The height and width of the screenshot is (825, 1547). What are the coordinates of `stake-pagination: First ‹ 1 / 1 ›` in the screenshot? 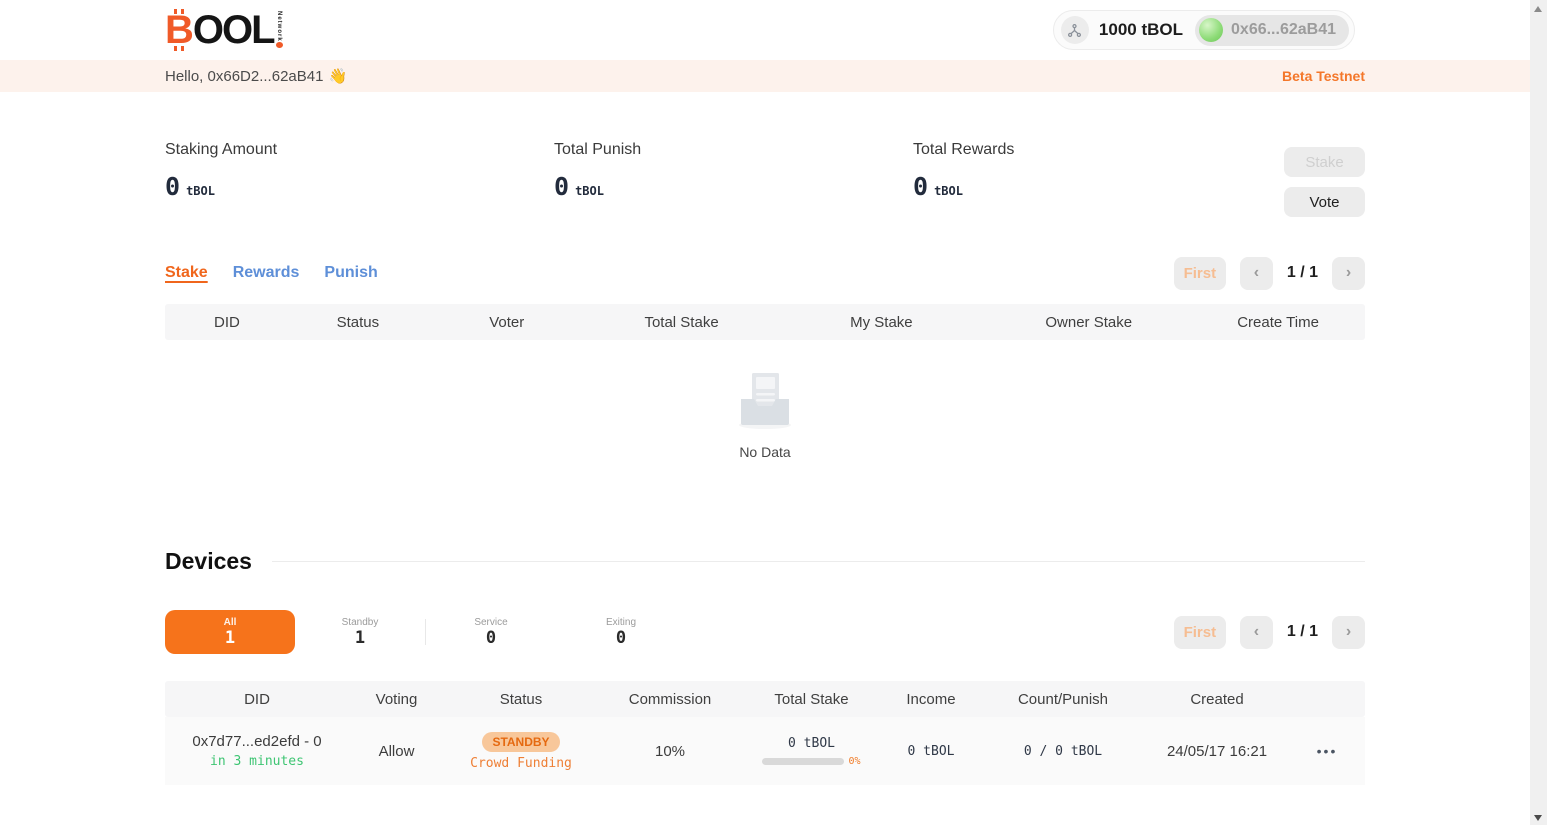 It's located at (1269, 273).